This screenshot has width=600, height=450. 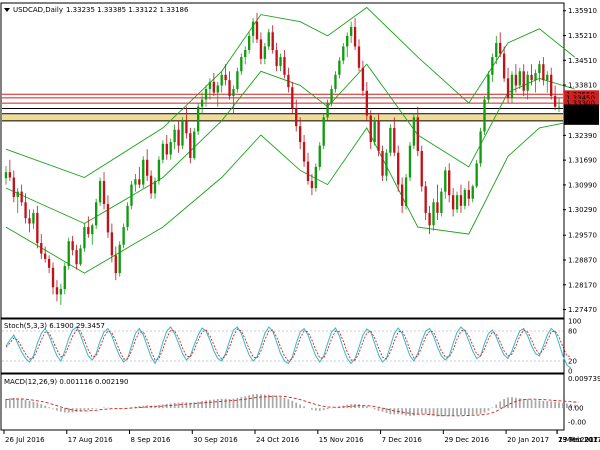 I want to click on date-tick-label: 7 Mar 2017, so click(x=578, y=440).